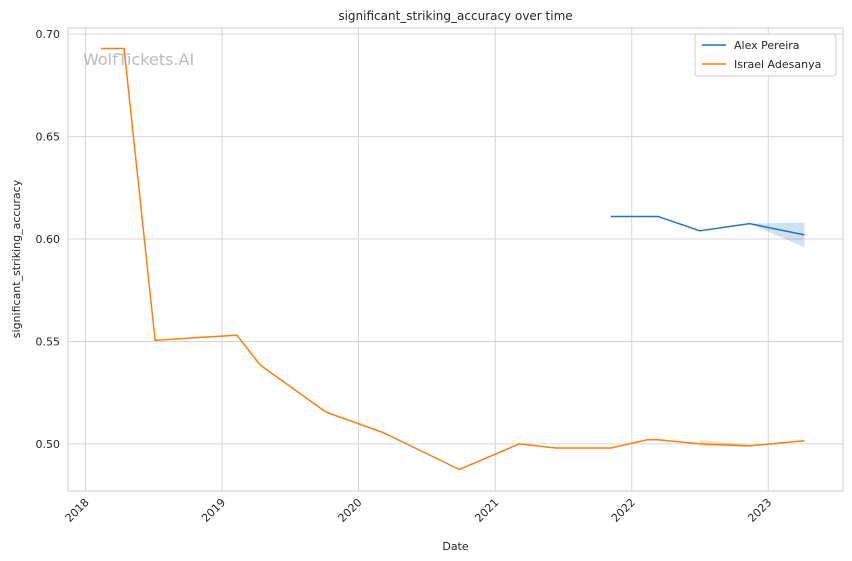 The image size is (852, 561). I want to click on watermark: WolfTickets.AI, so click(138, 59).